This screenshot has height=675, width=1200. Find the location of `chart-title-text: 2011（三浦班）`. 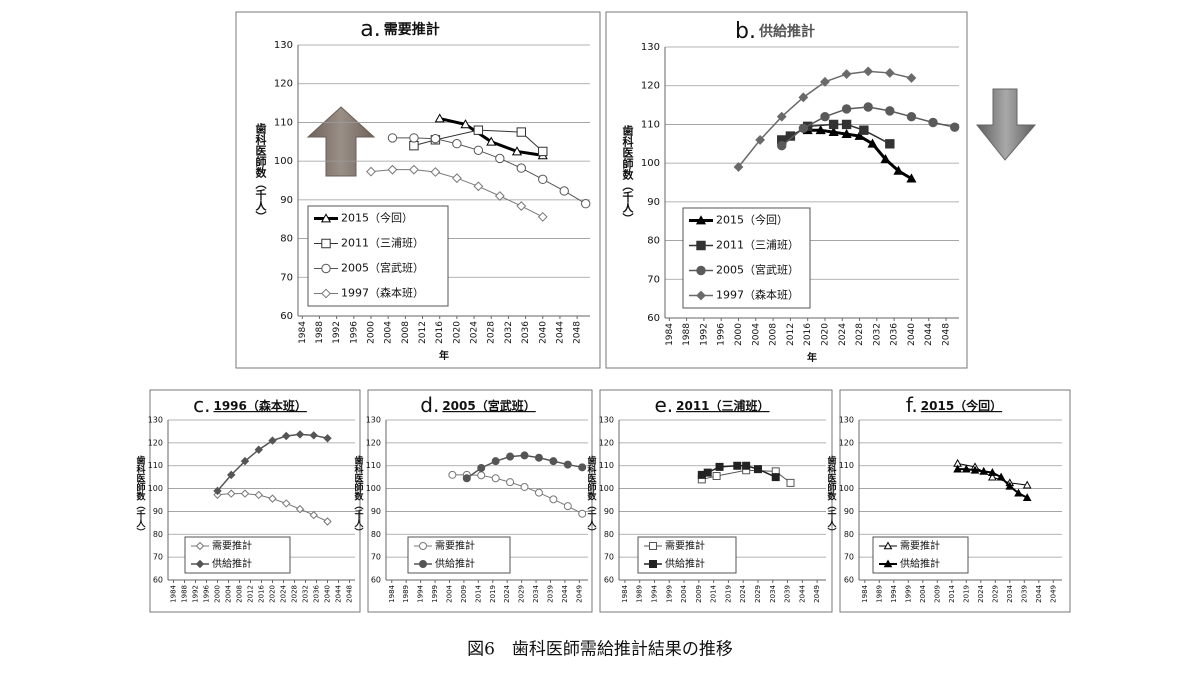

chart-title-text: 2011（三浦班） is located at coordinates (722, 405).